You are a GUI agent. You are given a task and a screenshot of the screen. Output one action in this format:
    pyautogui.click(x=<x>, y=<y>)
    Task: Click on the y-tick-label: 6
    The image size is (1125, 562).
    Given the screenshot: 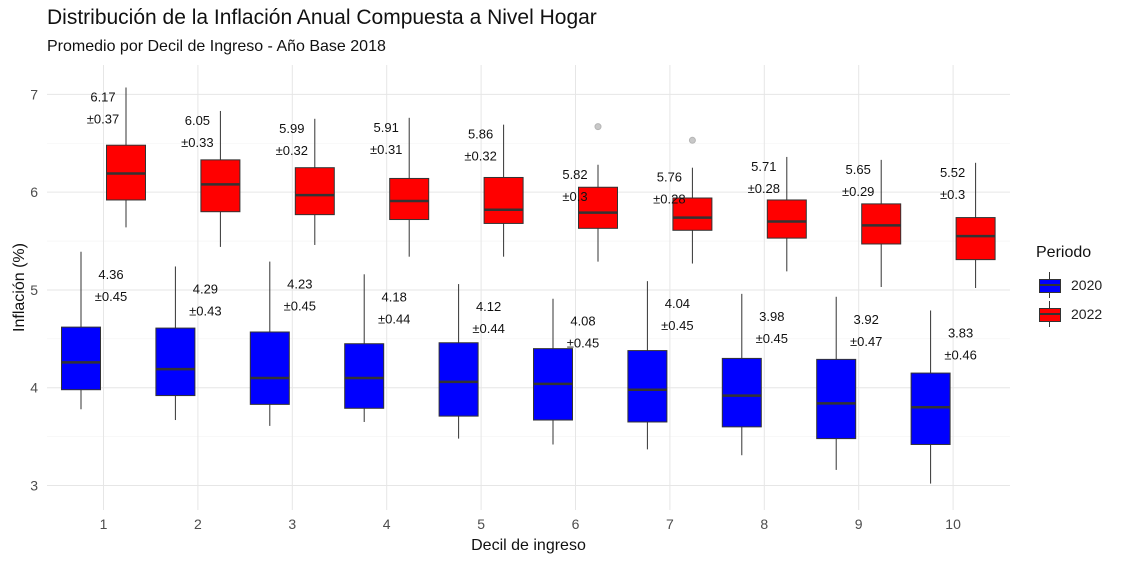 What is the action you would take?
    pyautogui.click(x=34, y=192)
    